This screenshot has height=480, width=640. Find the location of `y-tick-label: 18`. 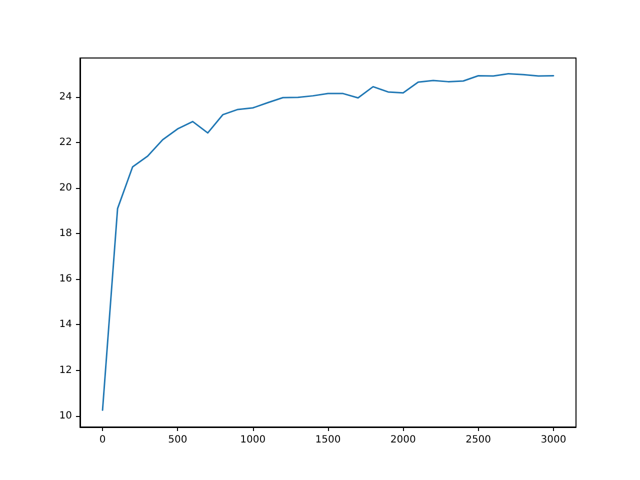

y-tick-label: 18 is located at coordinates (65, 234).